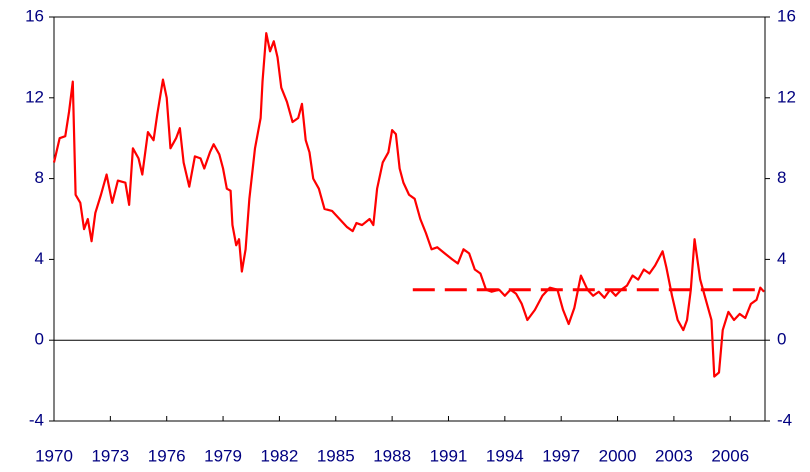  Describe the element at coordinates (39, 258) in the screenshot. I see `y-tick-label: 4` at that location.